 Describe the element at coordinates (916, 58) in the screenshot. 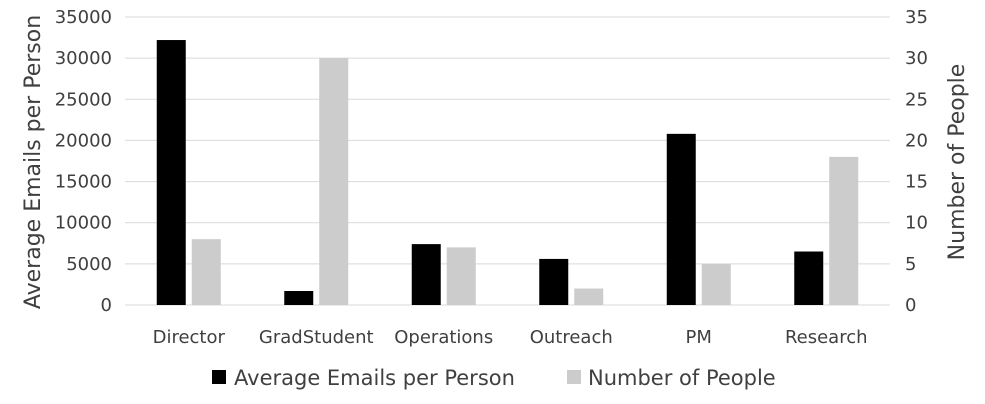

I see `right-tick-label: 30` at that location.